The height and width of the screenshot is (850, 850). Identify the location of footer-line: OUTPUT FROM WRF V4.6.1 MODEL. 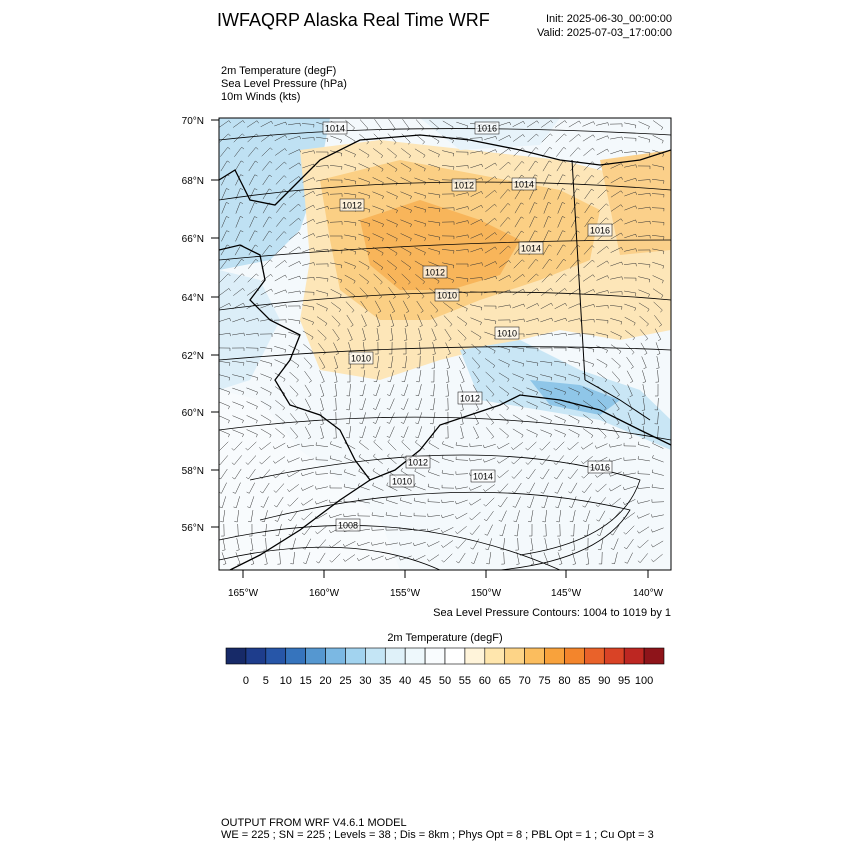
(314, 823).